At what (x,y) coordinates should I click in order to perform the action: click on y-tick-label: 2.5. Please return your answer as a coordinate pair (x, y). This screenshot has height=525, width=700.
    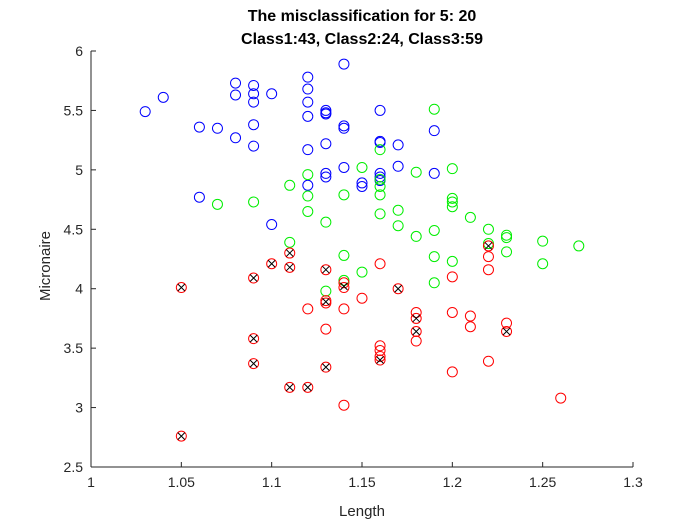
    Looking at the image, I should click on (74, 467).